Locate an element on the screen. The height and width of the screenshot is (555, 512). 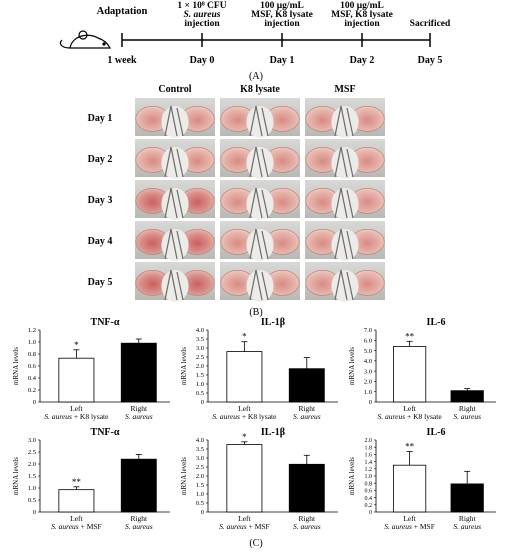
chart-title: IL-1β is located at coordinates (273, 322).